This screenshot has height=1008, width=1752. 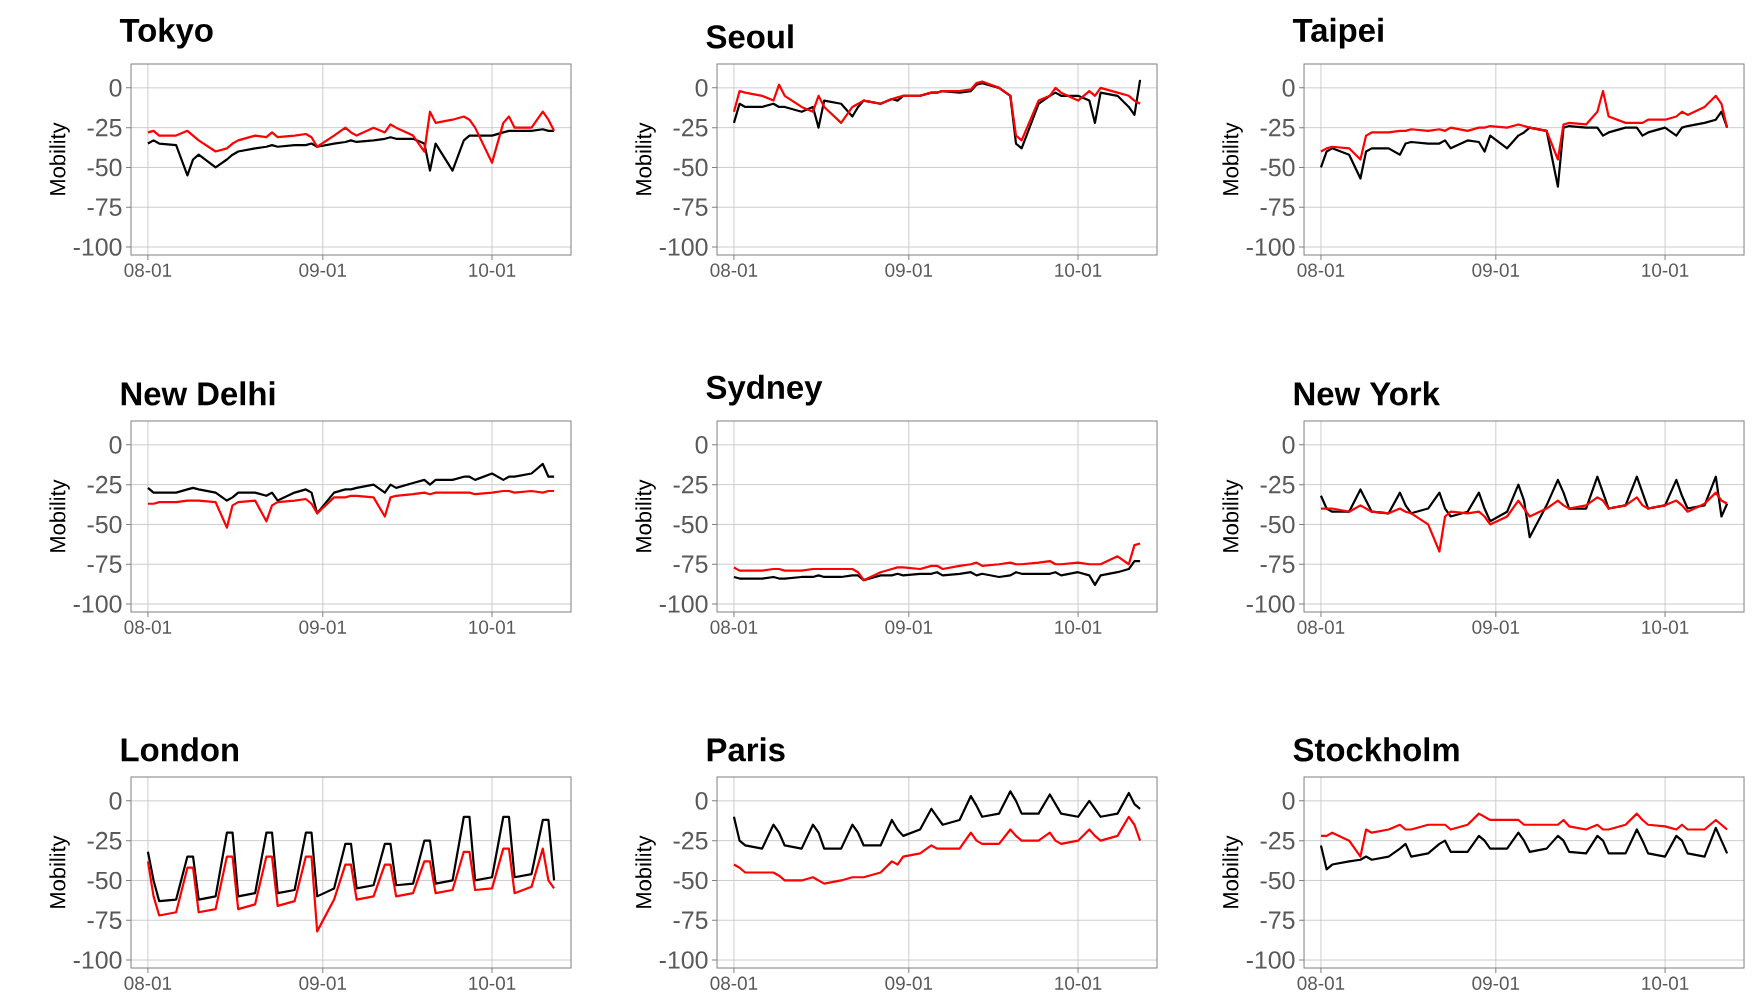 I want to click on chart-title: London, so click(x=180, y=749).